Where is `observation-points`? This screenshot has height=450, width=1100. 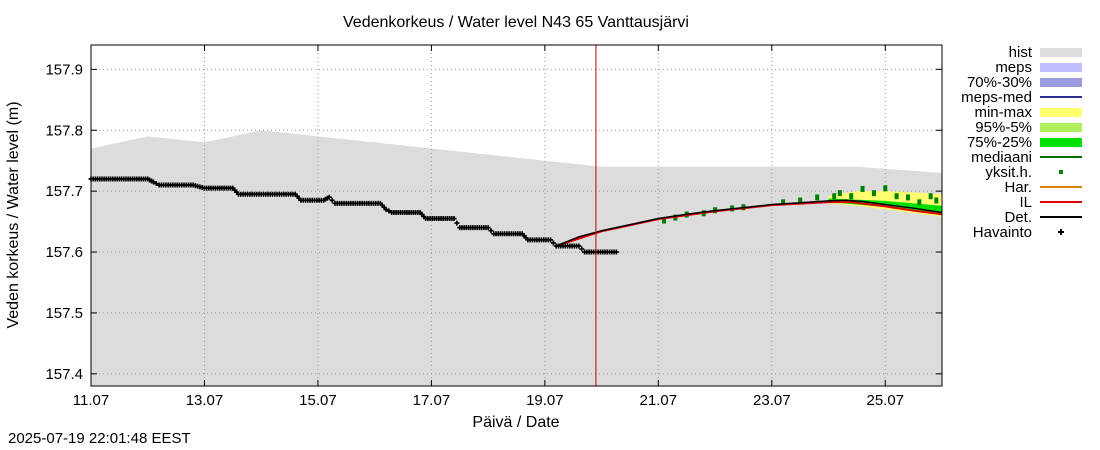 observation-points is located at coordinates (353, 215).